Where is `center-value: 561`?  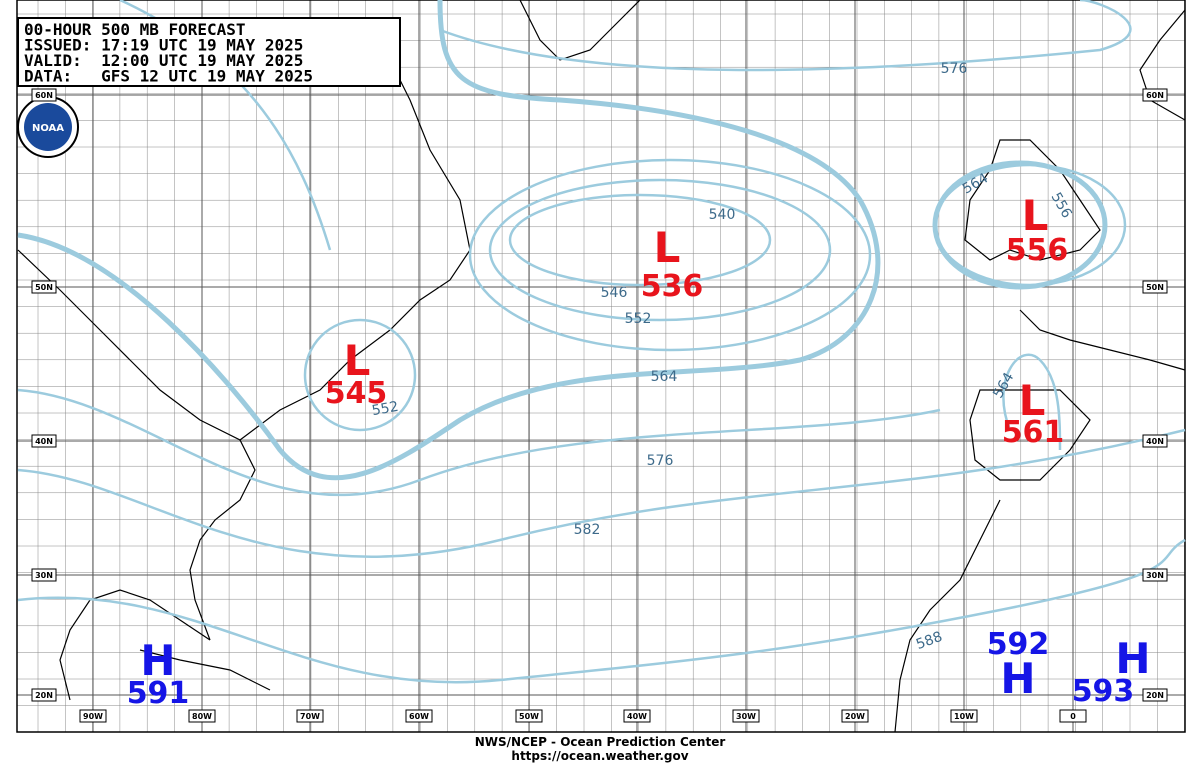 center-value: 561 is located at coordinates (1033, 432).